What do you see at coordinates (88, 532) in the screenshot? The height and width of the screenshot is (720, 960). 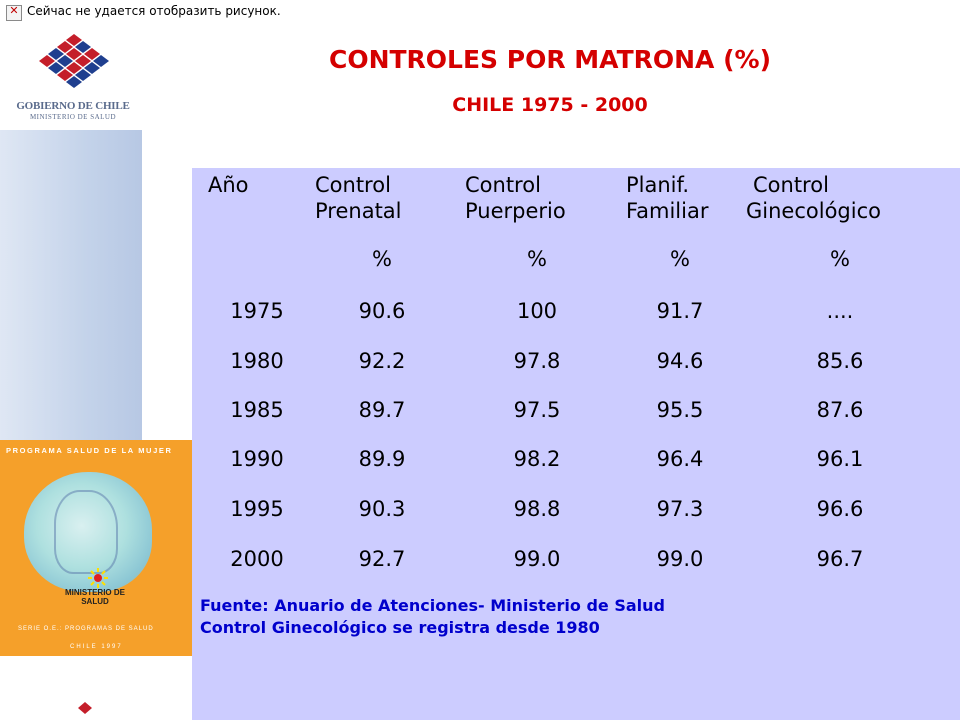 I see `cover-artwork` at bounding box center [88, 532].